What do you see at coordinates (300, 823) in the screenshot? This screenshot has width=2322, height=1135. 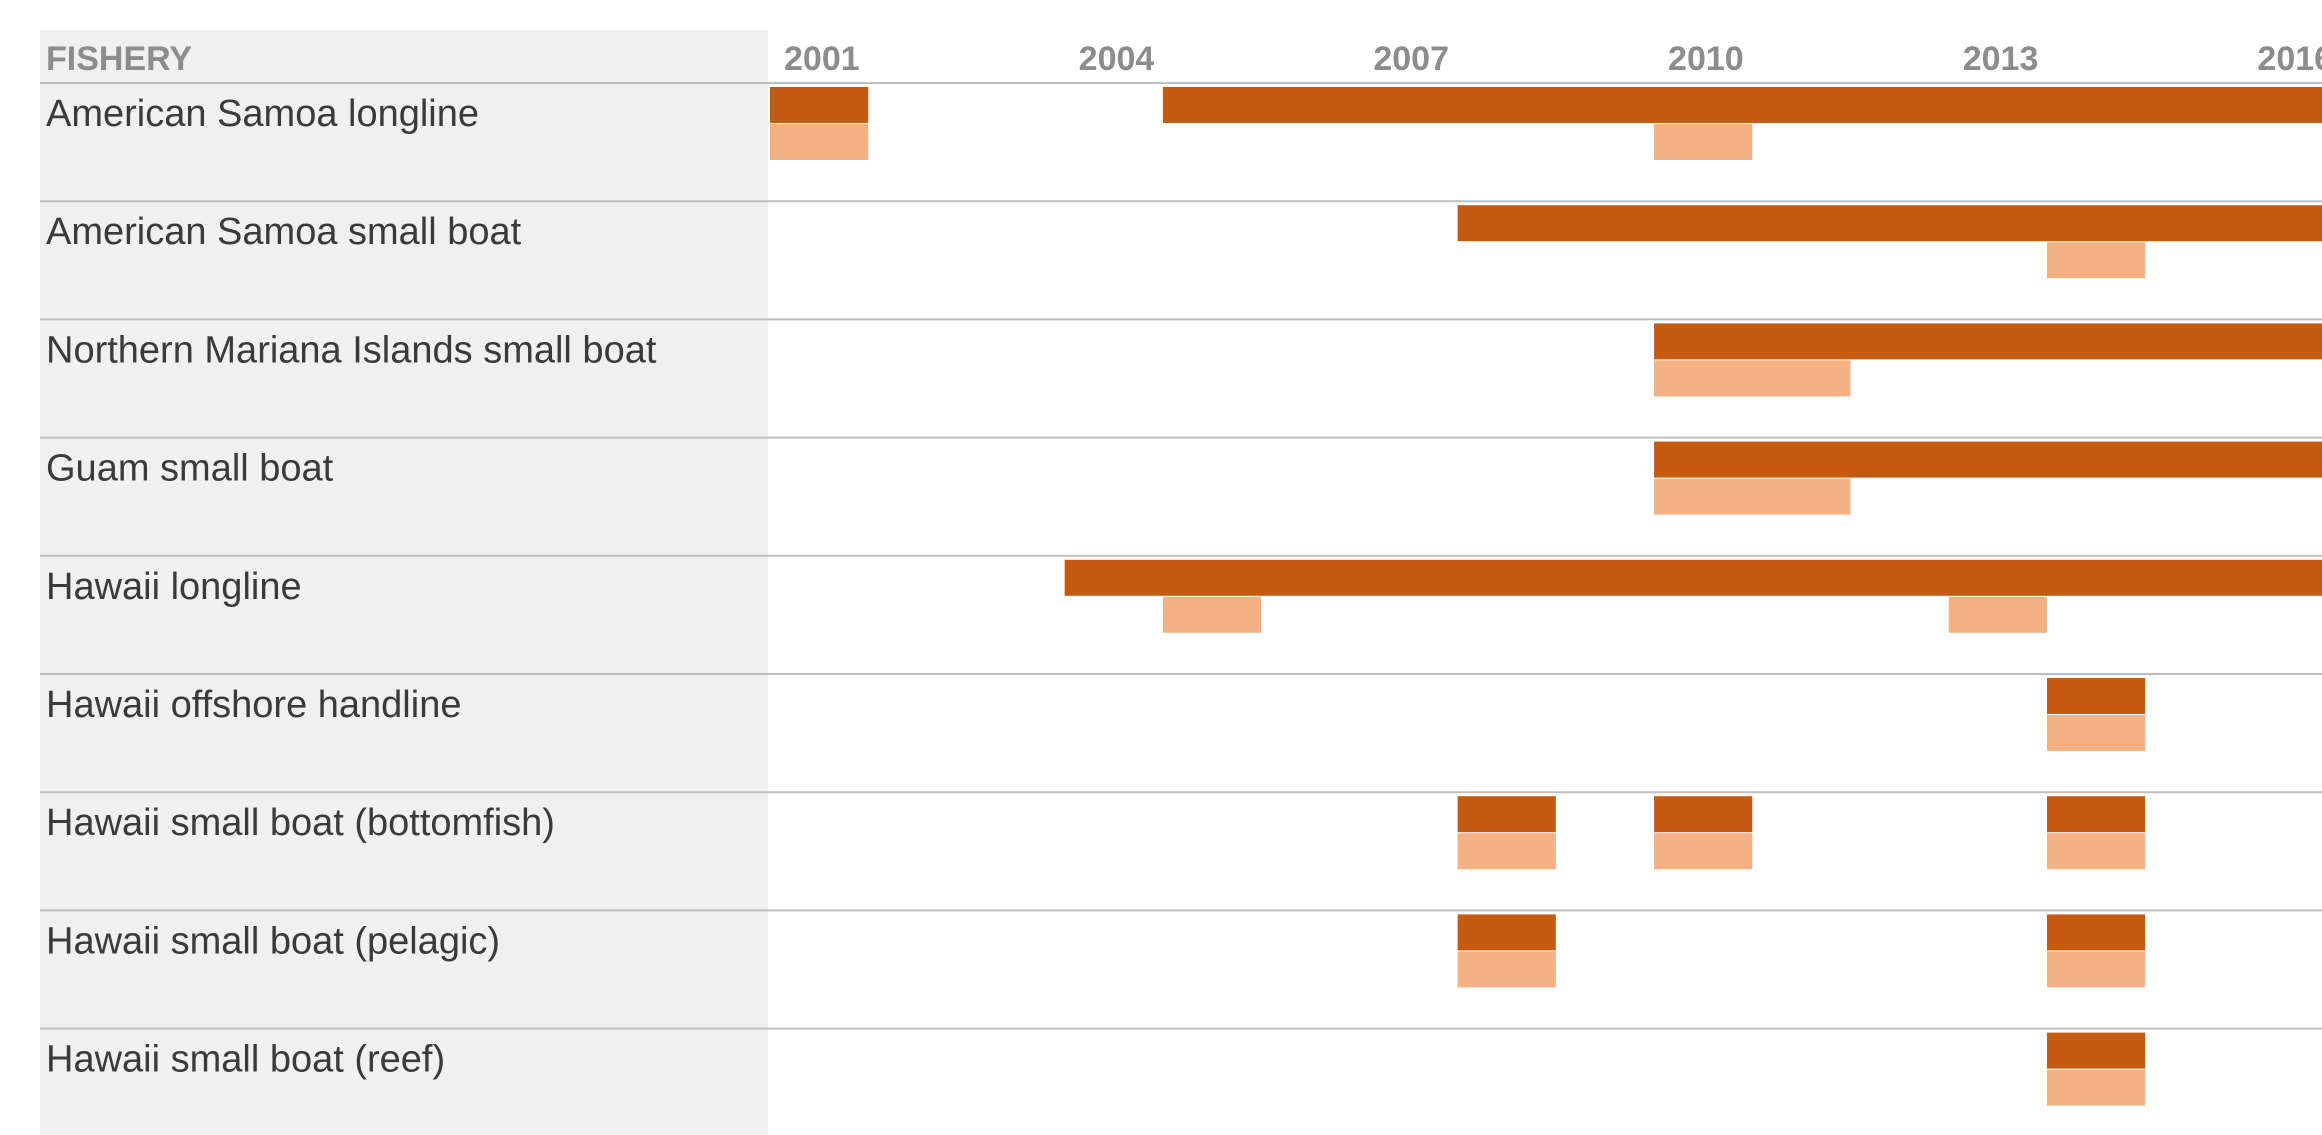 I see `fishery-row-label: Hawaii small boat (bottomfish)` at bounding box center [300, 823].